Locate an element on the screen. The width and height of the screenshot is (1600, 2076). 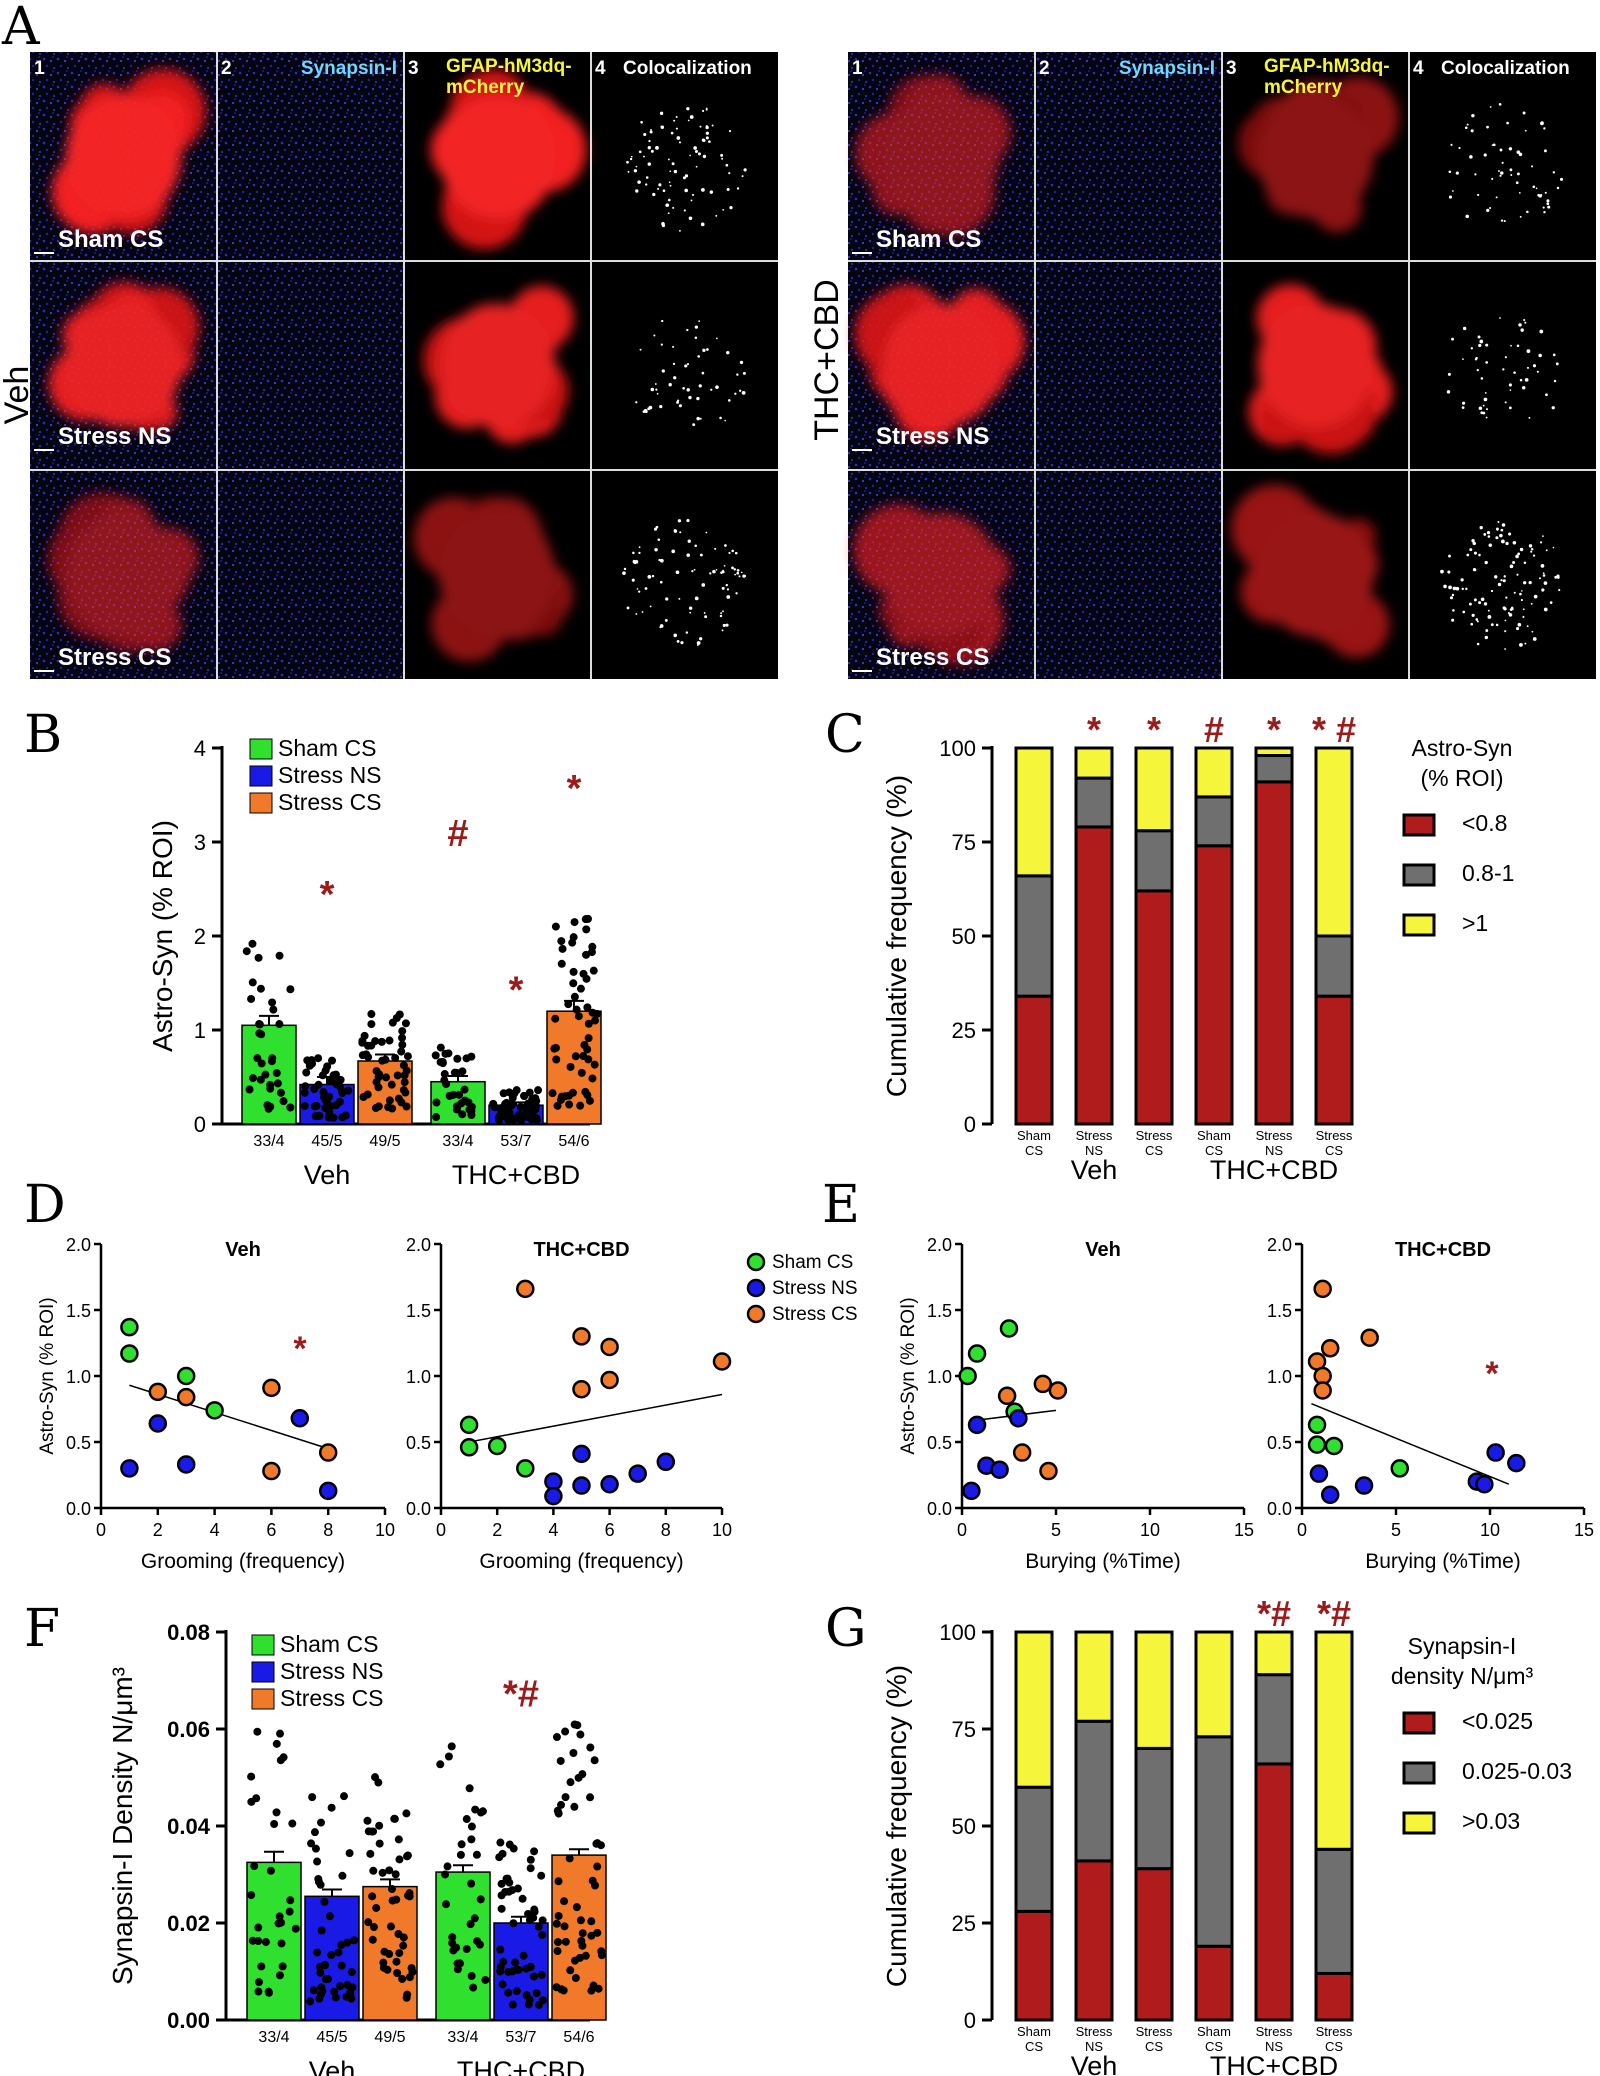
category-label: NS is located at coordinates (1274, 1150).